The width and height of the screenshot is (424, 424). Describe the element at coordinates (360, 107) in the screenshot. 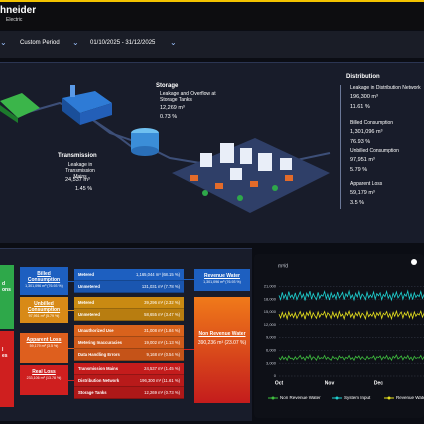

I see `dist-percent: 11.61 %` at that location.